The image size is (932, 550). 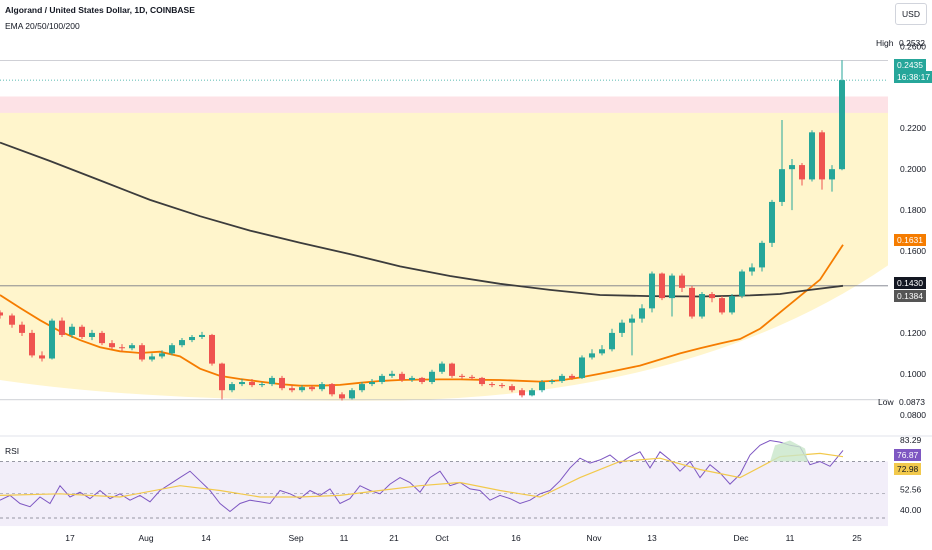 What do you see at coordinates (913, 77) in the screenshot?
I see `countdown-tag: 16:38:17` at bounding box center [913, 77].